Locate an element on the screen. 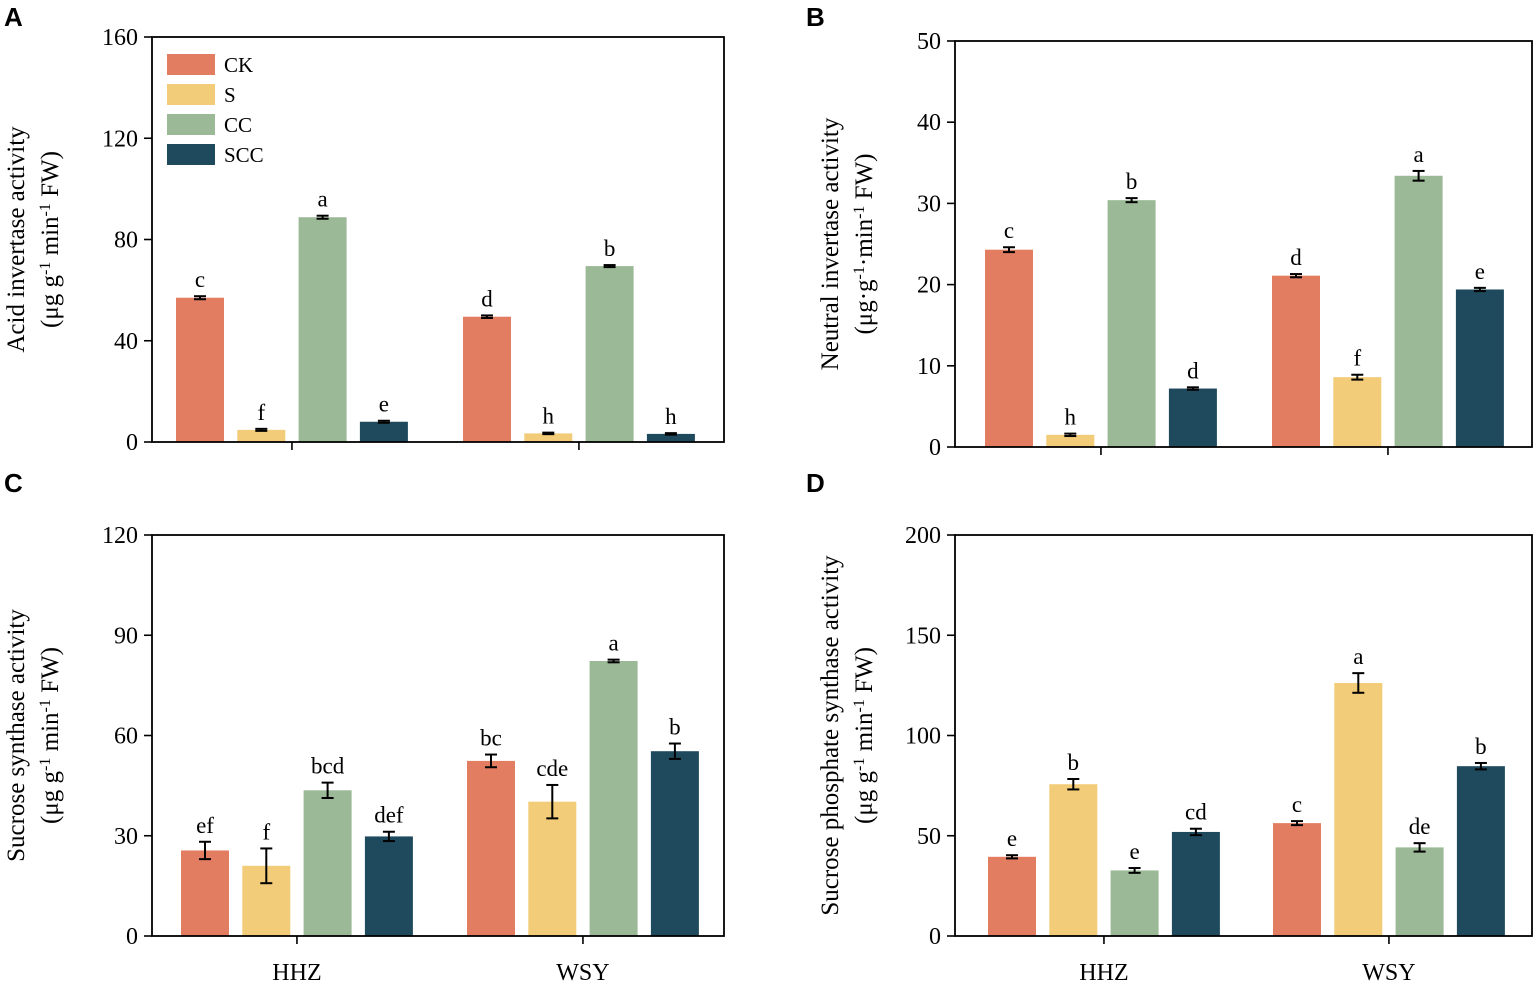  y-tick-label: 30 is located at coordinates (126, 837).